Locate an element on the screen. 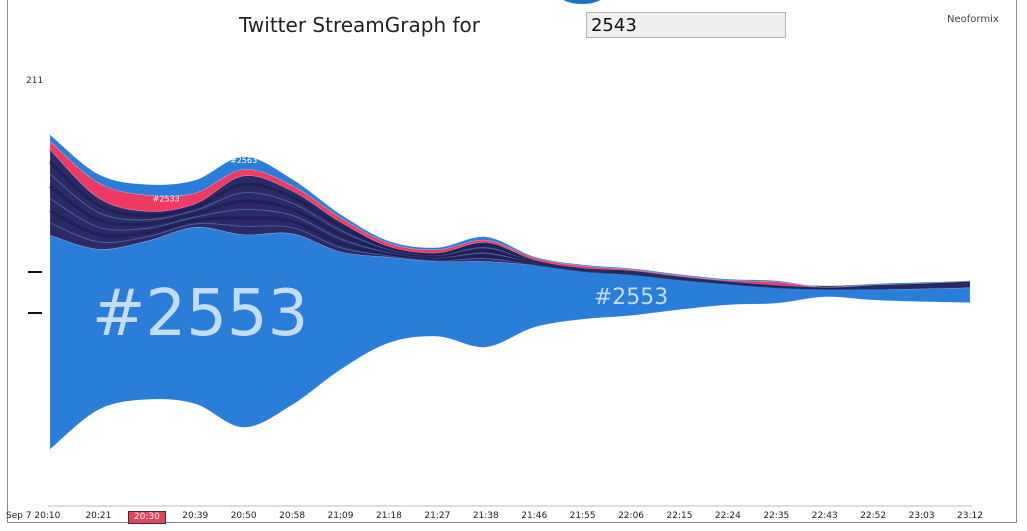  search-input is located at coordinates (685, 25).